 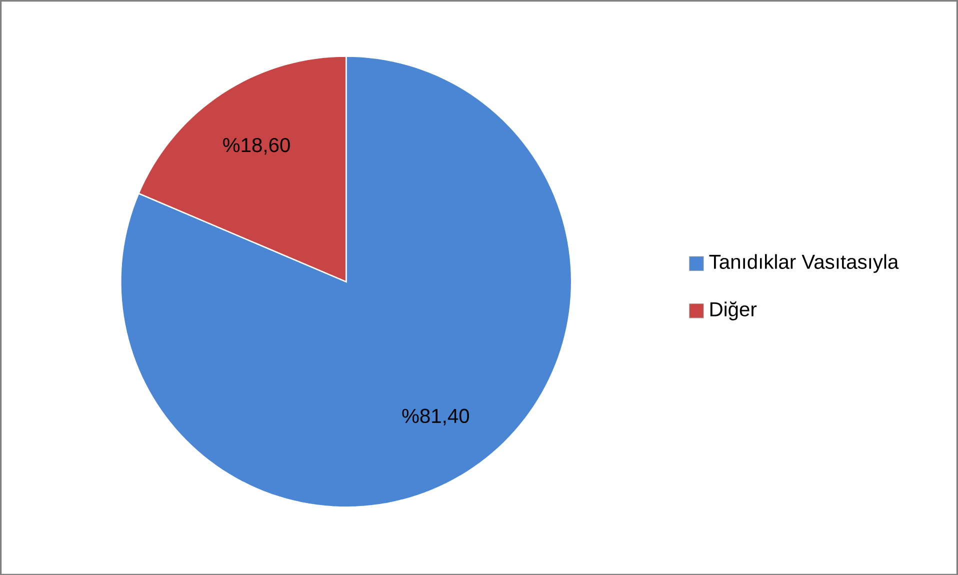 I want to click on data-label: %81,40, so click(x=436, y=417).